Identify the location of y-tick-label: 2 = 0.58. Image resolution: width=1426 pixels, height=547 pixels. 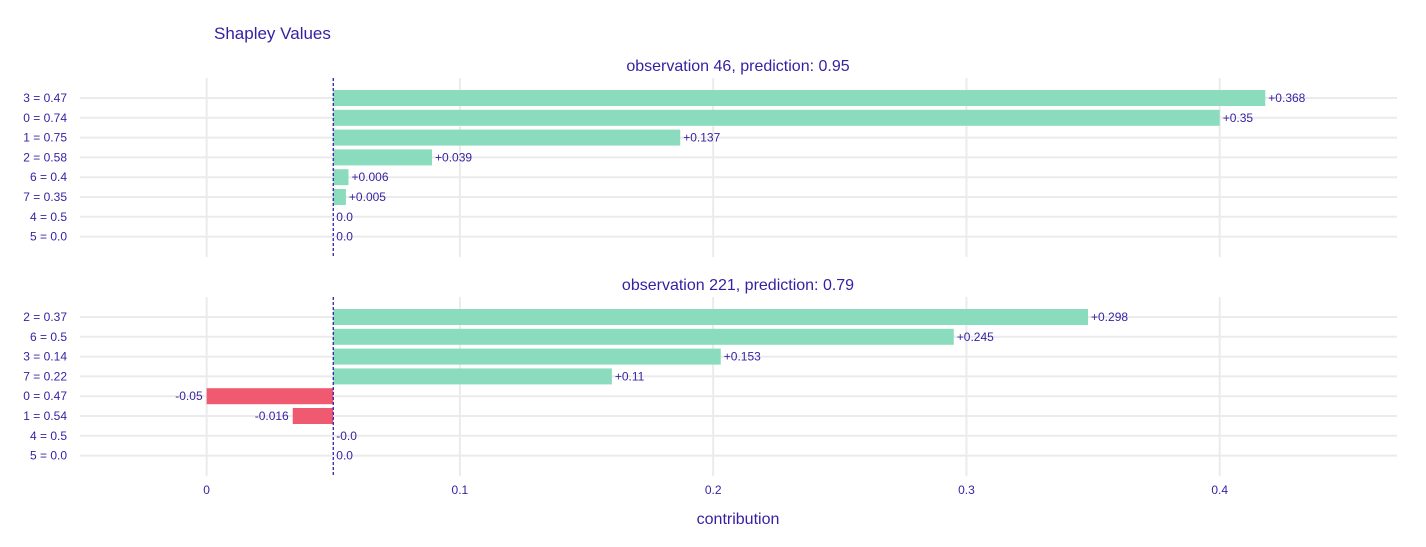
(45, 157).